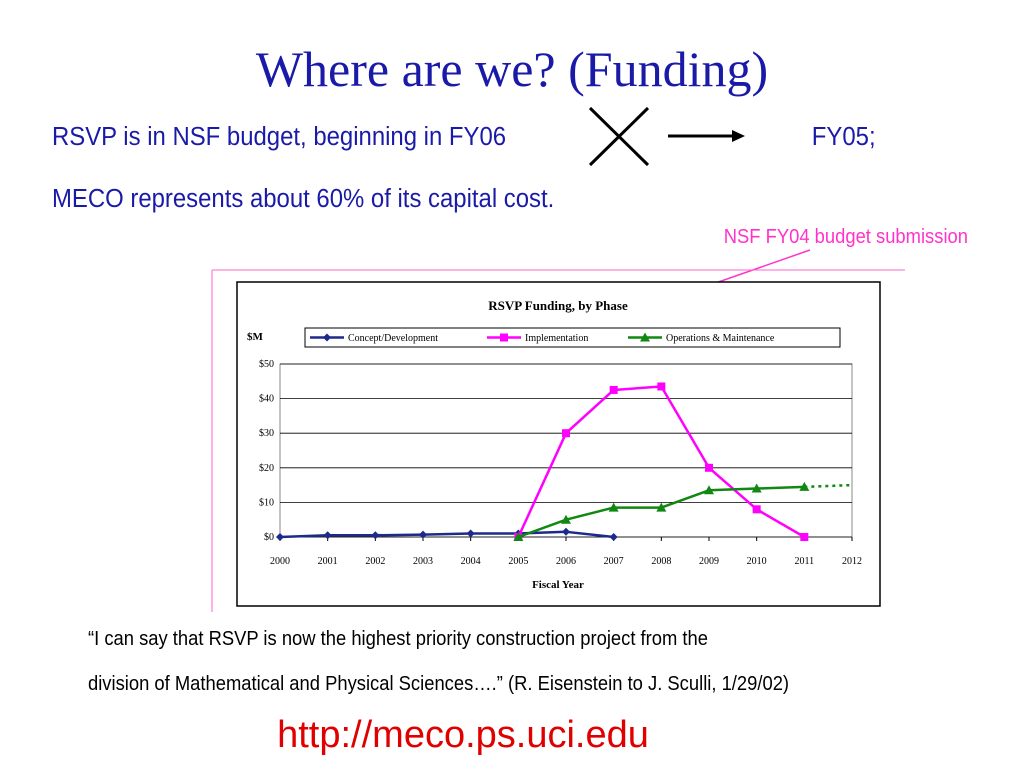  Describe the element at coordinates (556, 338) in the screenshot. I see `legend-label: Implementation` at that location.